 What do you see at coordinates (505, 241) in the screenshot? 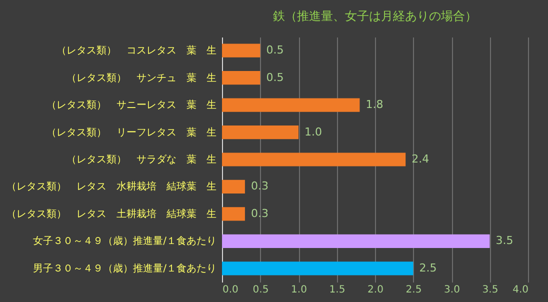
I see `data-label: 3.5` at bounding box center [505, 241].